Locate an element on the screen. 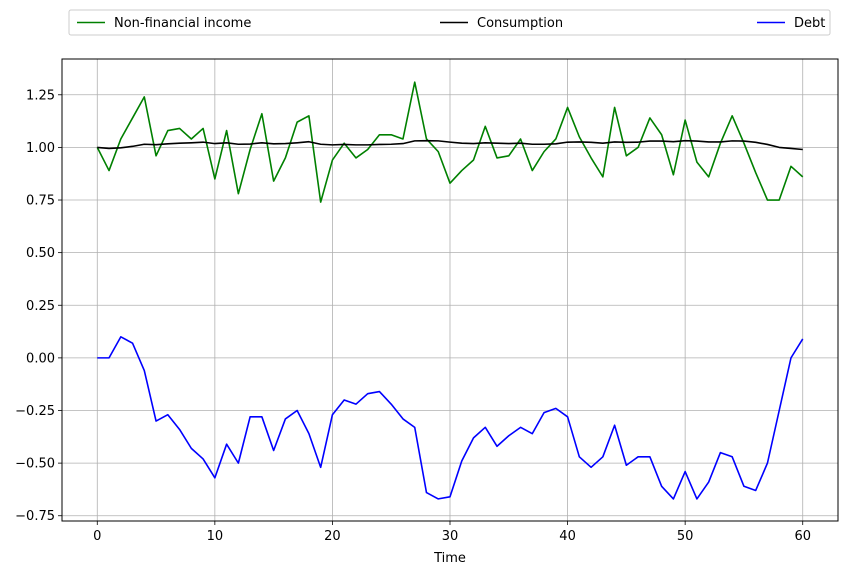  y-tick-label: −0.25 is located at coordinates (35, 411).